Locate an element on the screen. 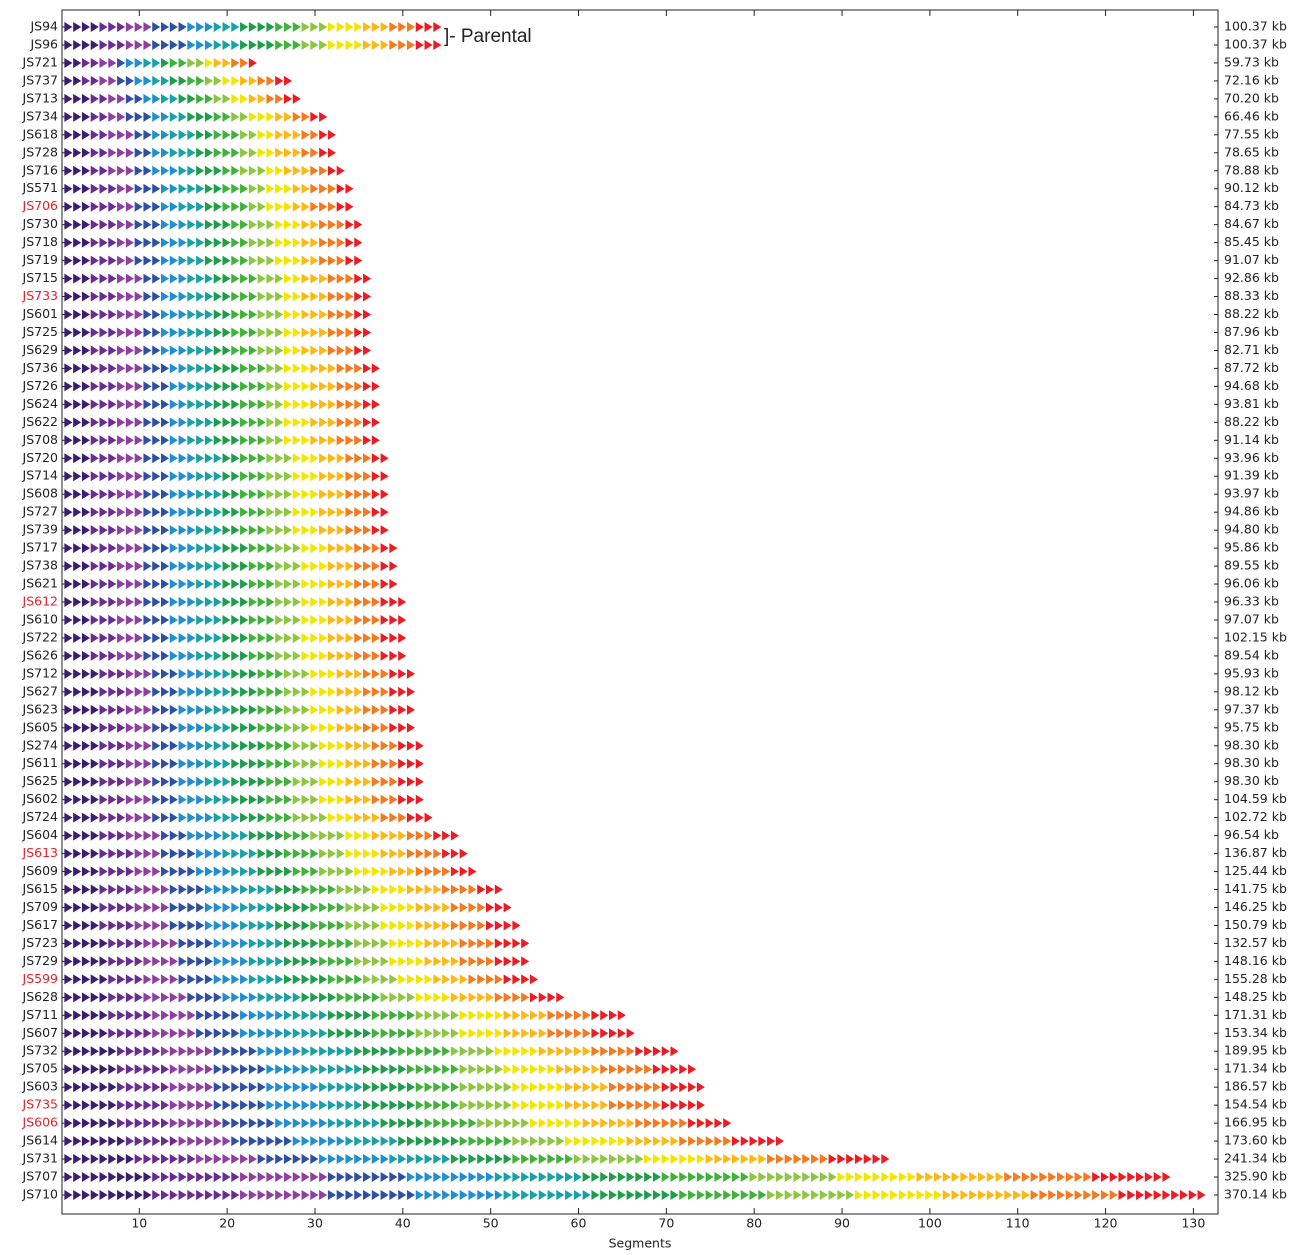  size-label: 85.45 kb is located at coordinates (1251, 241).